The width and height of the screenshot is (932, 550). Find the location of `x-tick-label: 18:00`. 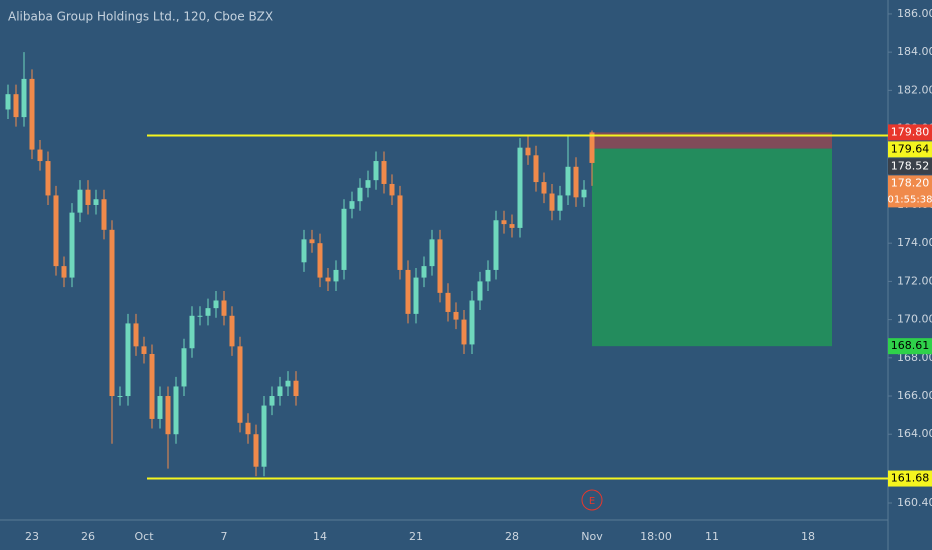

x-tick-label: 18:00 is located at coordinates (656, 536).